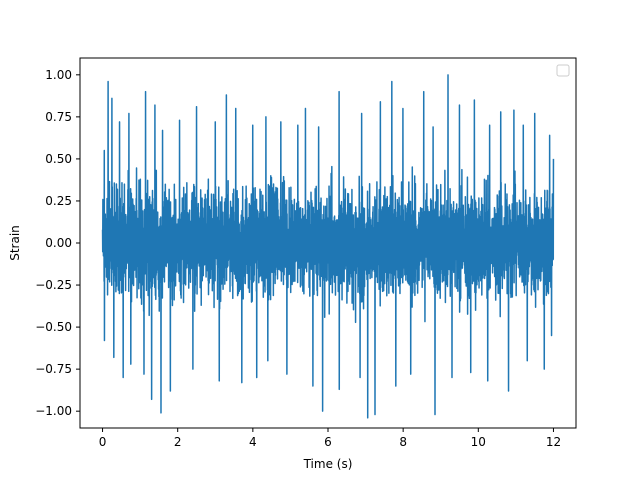  What do you see at coordinates (553, 442) in the screenshot?
I see `x-tick-label: 12` at bounding box center [553, 442].